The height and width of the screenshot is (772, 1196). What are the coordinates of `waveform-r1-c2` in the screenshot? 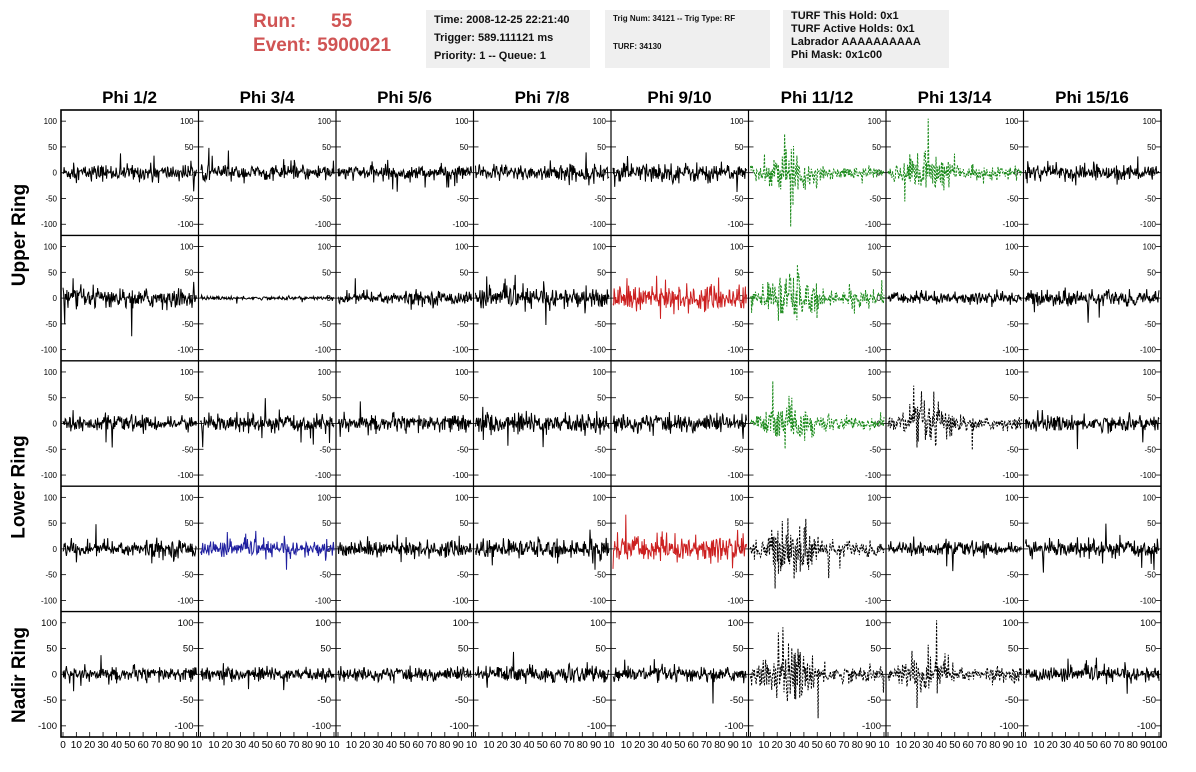 It's located at (267, 165).